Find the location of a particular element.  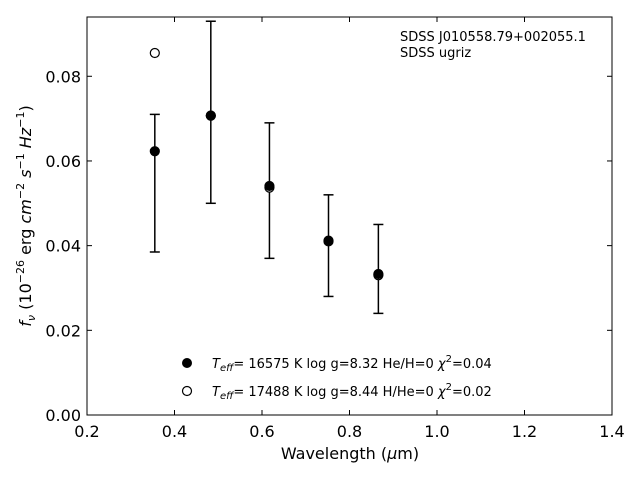

x-tick-label: 0.2 is located at coordinates (86, 431).